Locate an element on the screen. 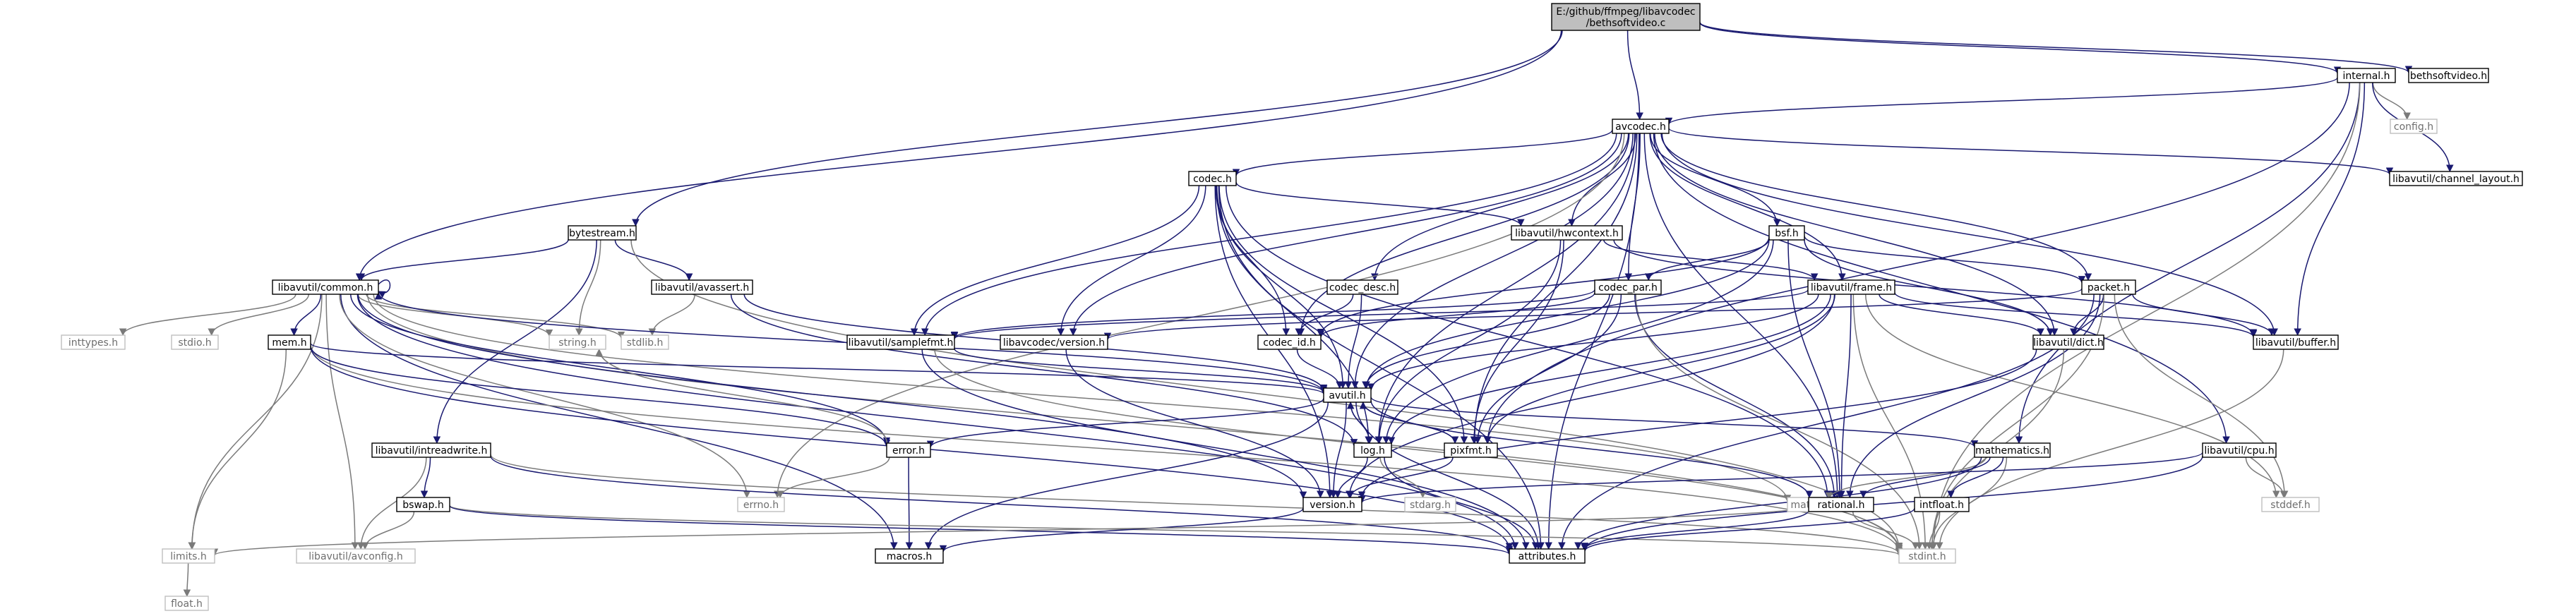  node-errno: errno.h is located at coordinates (761, 504).